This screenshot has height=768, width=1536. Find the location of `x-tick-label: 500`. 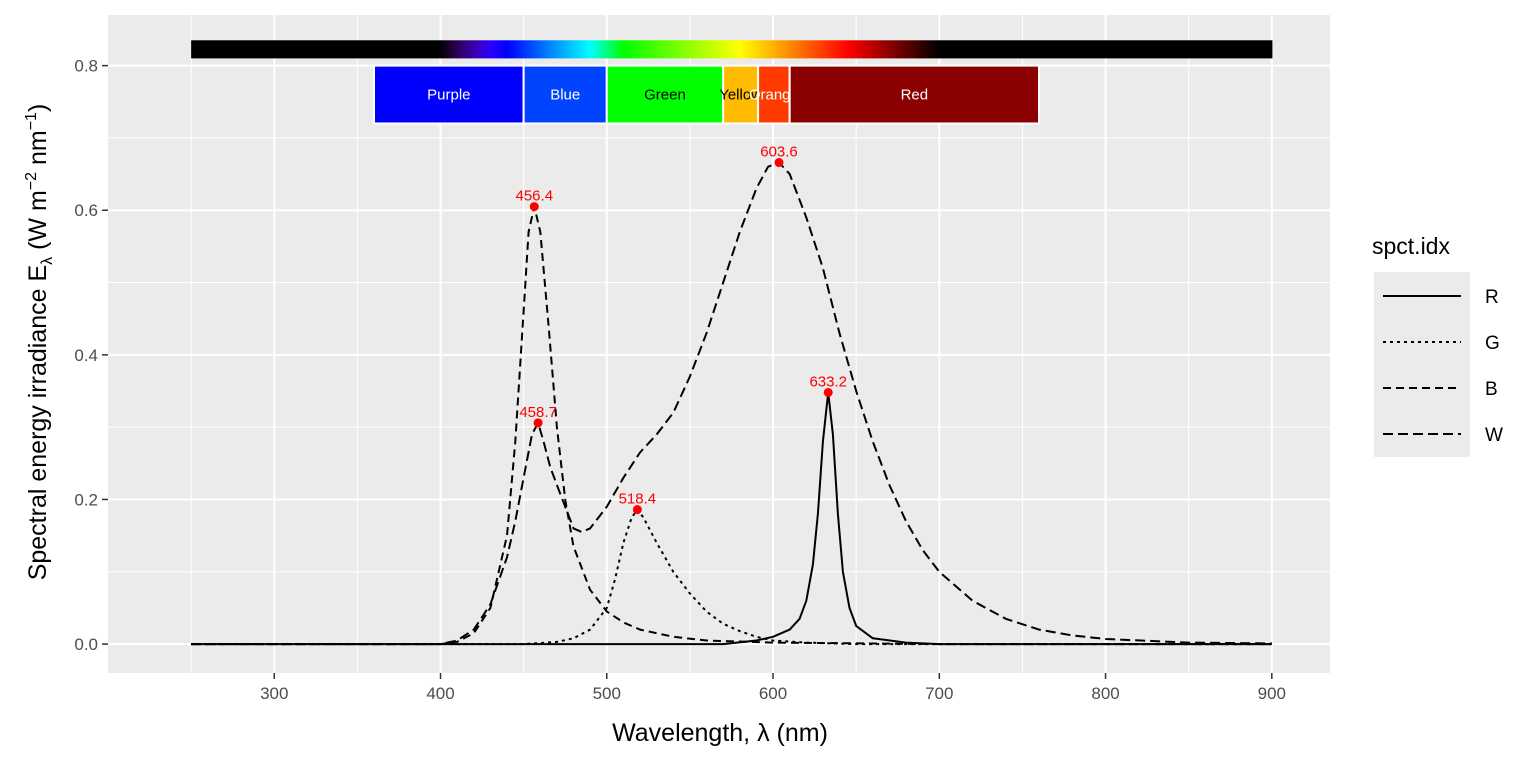

x-tick-label: 500 is located at coordinates (607, 693).